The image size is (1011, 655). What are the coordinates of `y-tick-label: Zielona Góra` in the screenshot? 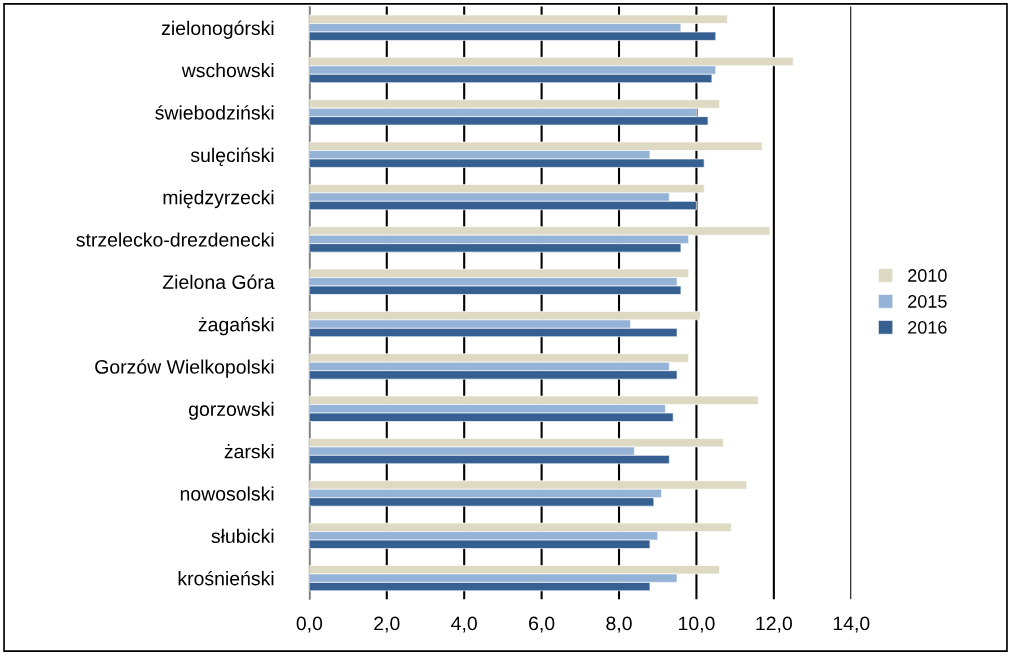 It's located at (218, 281).